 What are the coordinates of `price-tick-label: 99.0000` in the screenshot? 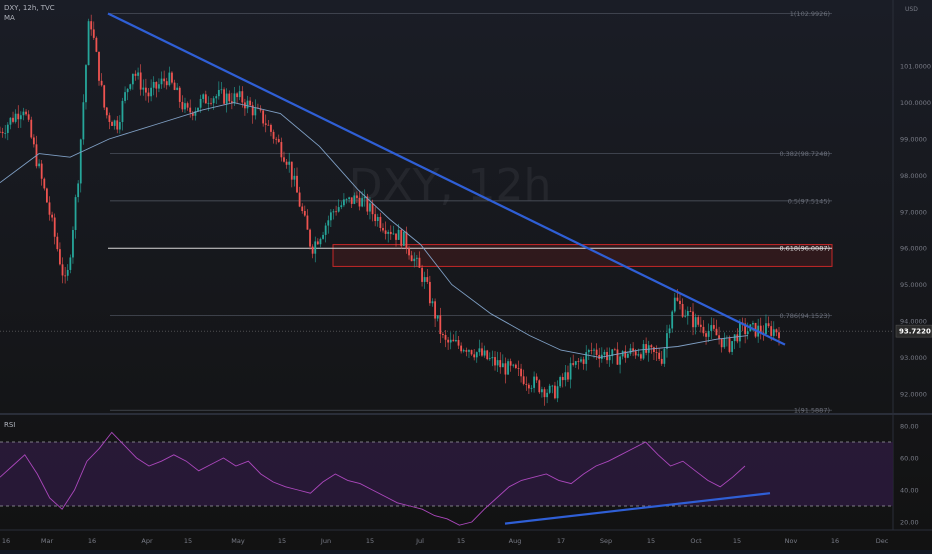 It's located at (913, 140).